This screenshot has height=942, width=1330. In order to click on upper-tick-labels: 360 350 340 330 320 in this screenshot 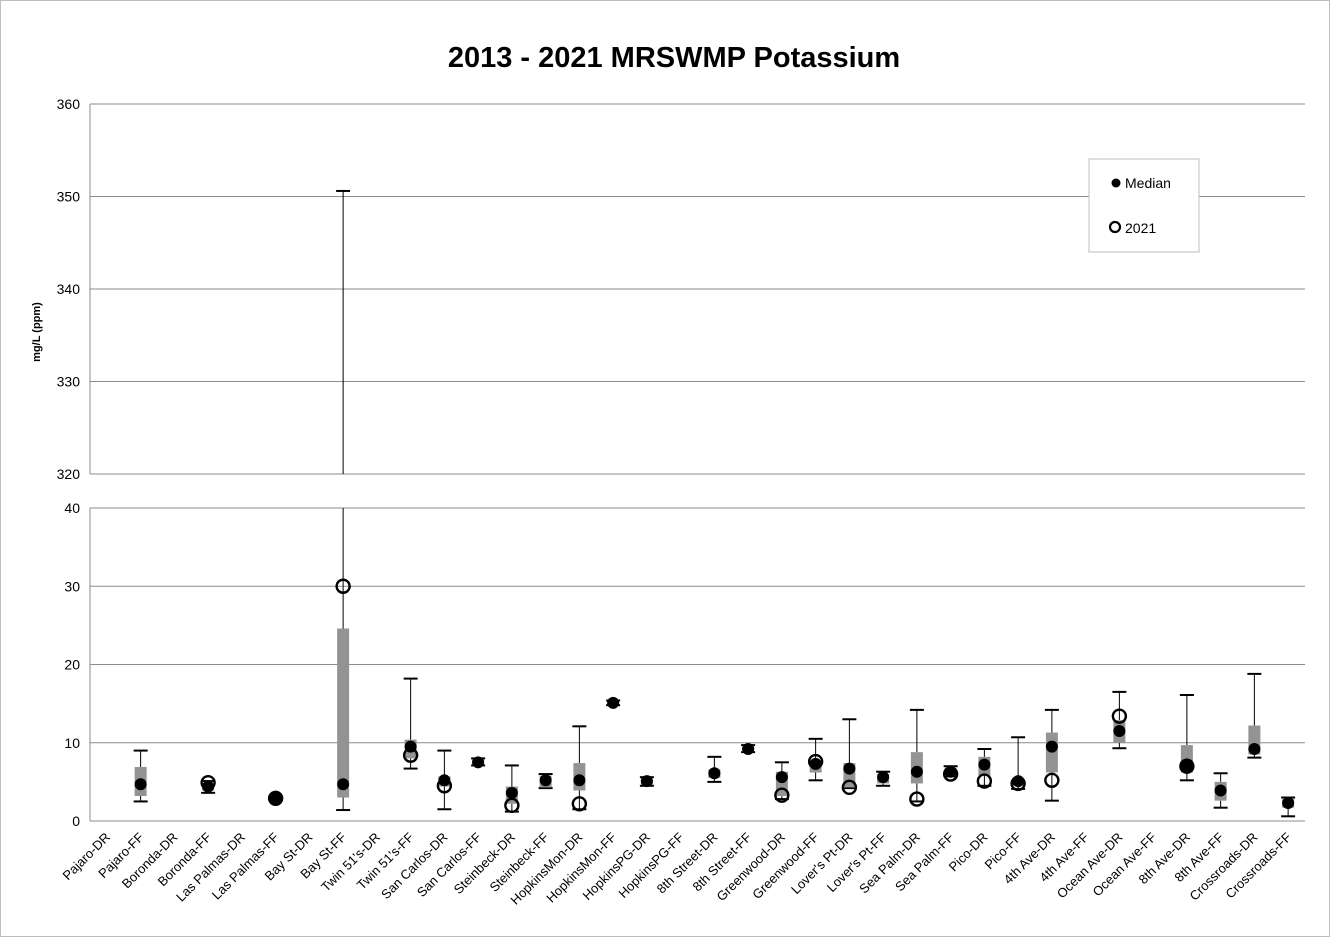, I will do `click(69, 289)`.